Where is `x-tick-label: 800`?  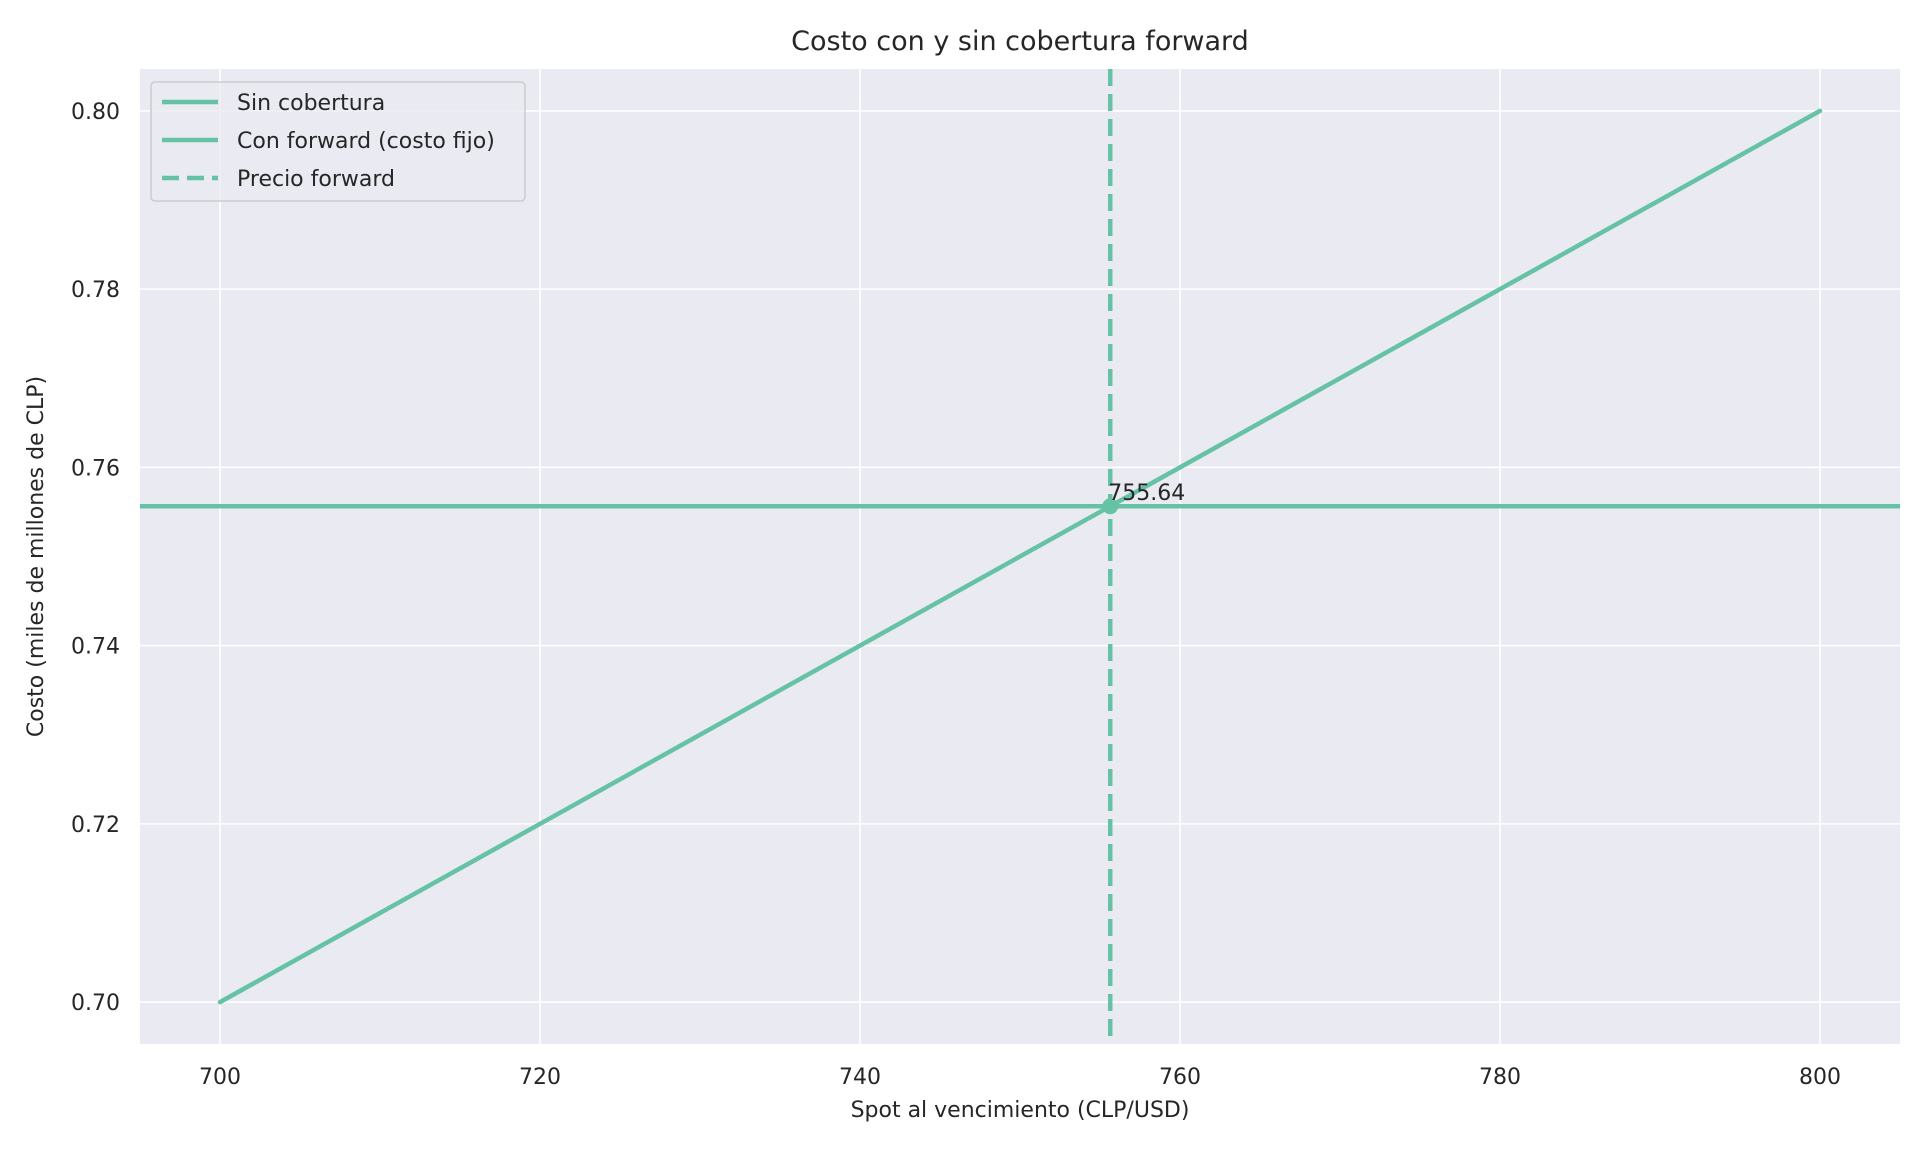 x-tick-label: 800 is located at coordinates (1820, 1077).